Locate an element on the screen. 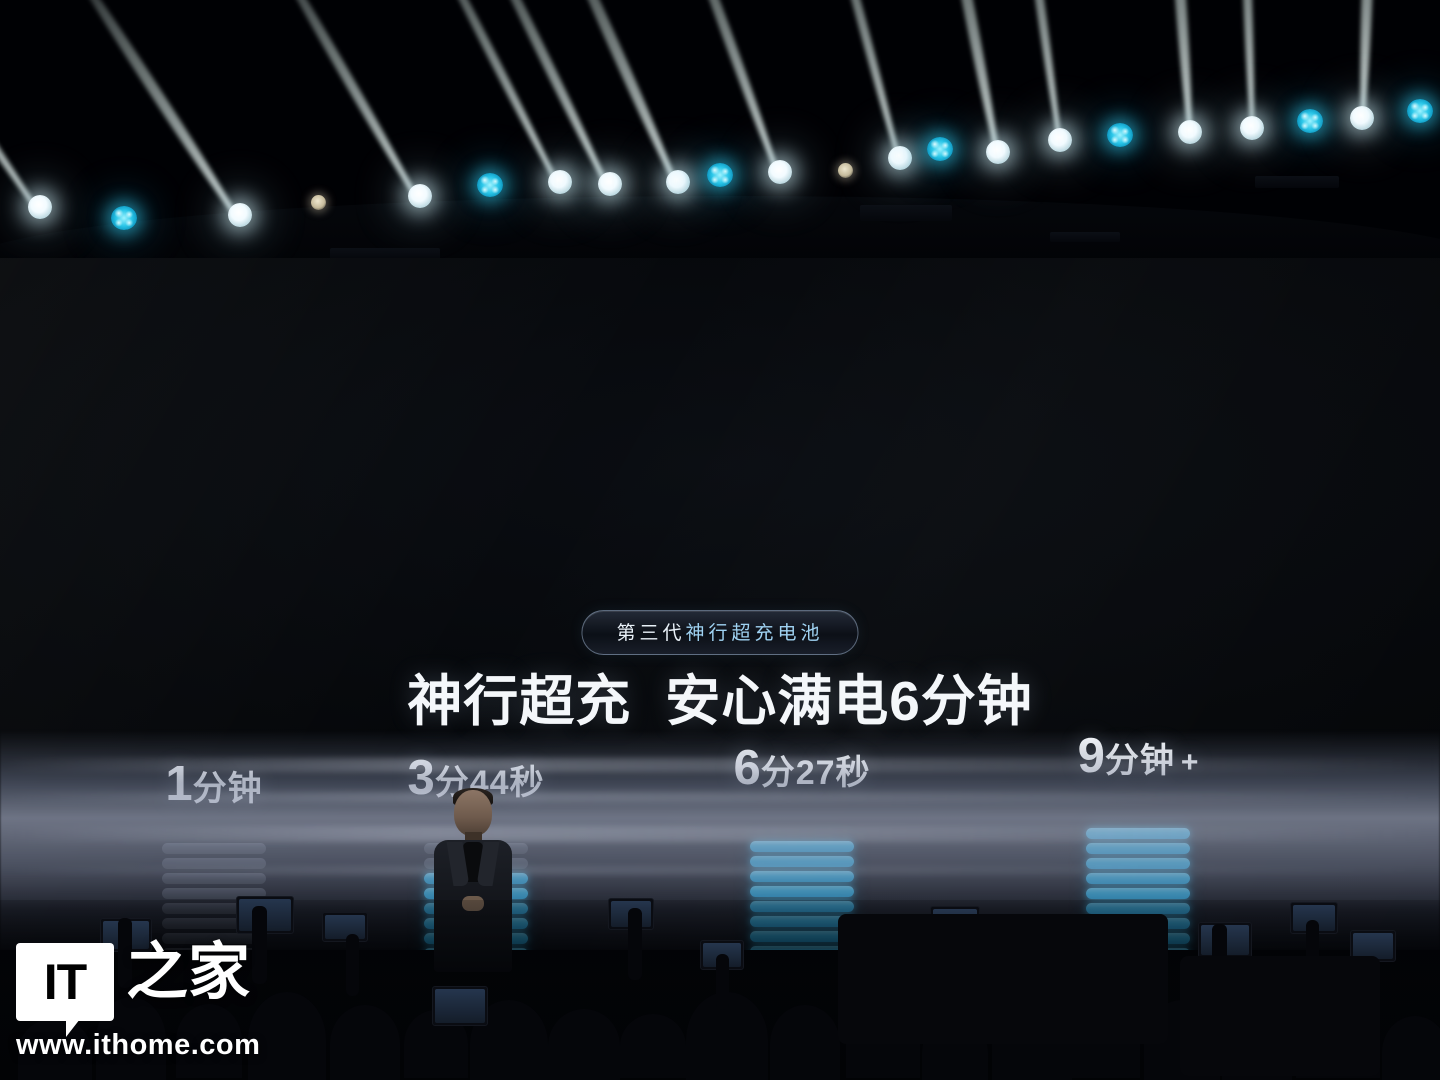  presenter-head is located at coordinates (473, 813).